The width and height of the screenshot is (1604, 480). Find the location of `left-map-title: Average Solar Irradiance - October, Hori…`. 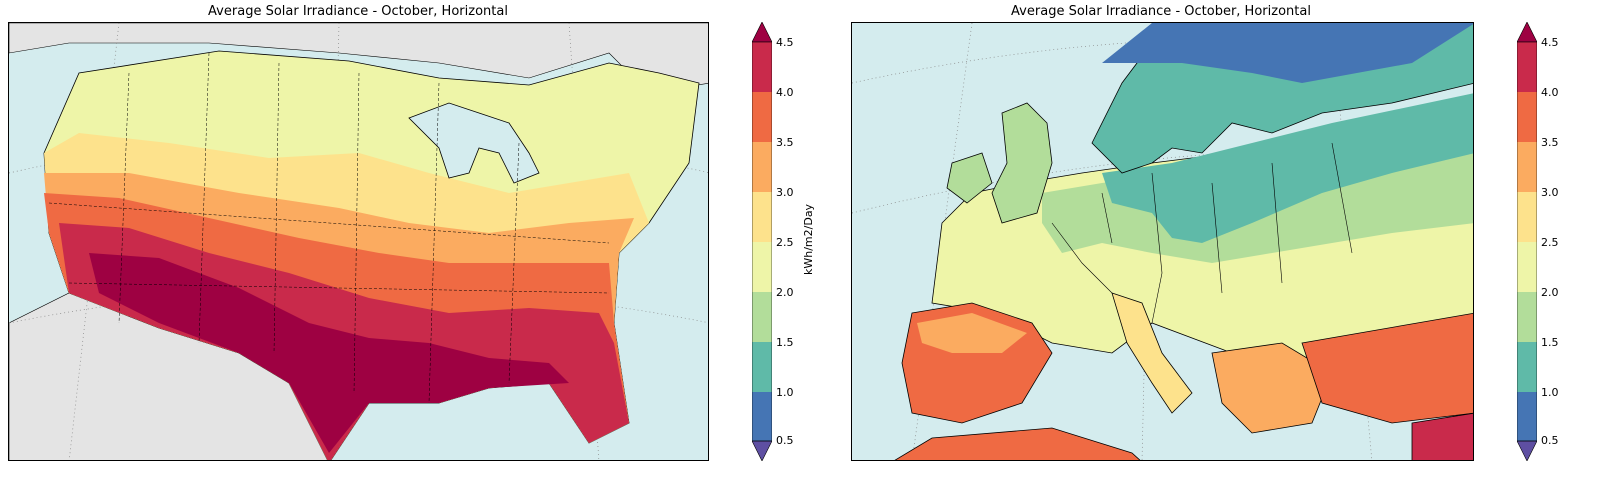

left-map-title: Average Solar Irradiance - October, Hori… is located at coordinates (358, 11).